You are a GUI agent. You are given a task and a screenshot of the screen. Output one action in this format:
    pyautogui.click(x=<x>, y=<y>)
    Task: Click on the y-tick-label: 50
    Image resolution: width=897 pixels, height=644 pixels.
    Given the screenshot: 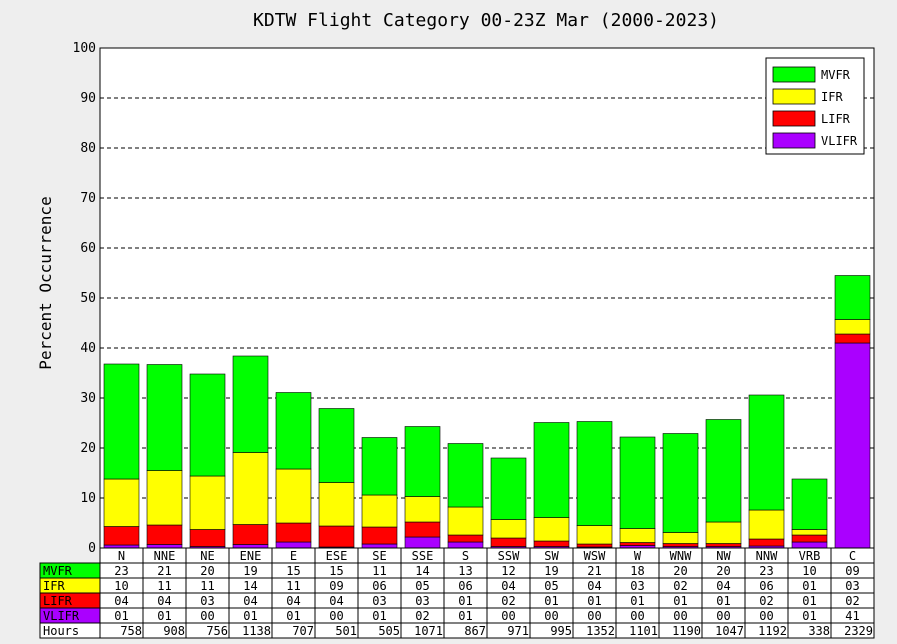 What is the action you would take?
    pyautogui.click(x=88, y=298)
    